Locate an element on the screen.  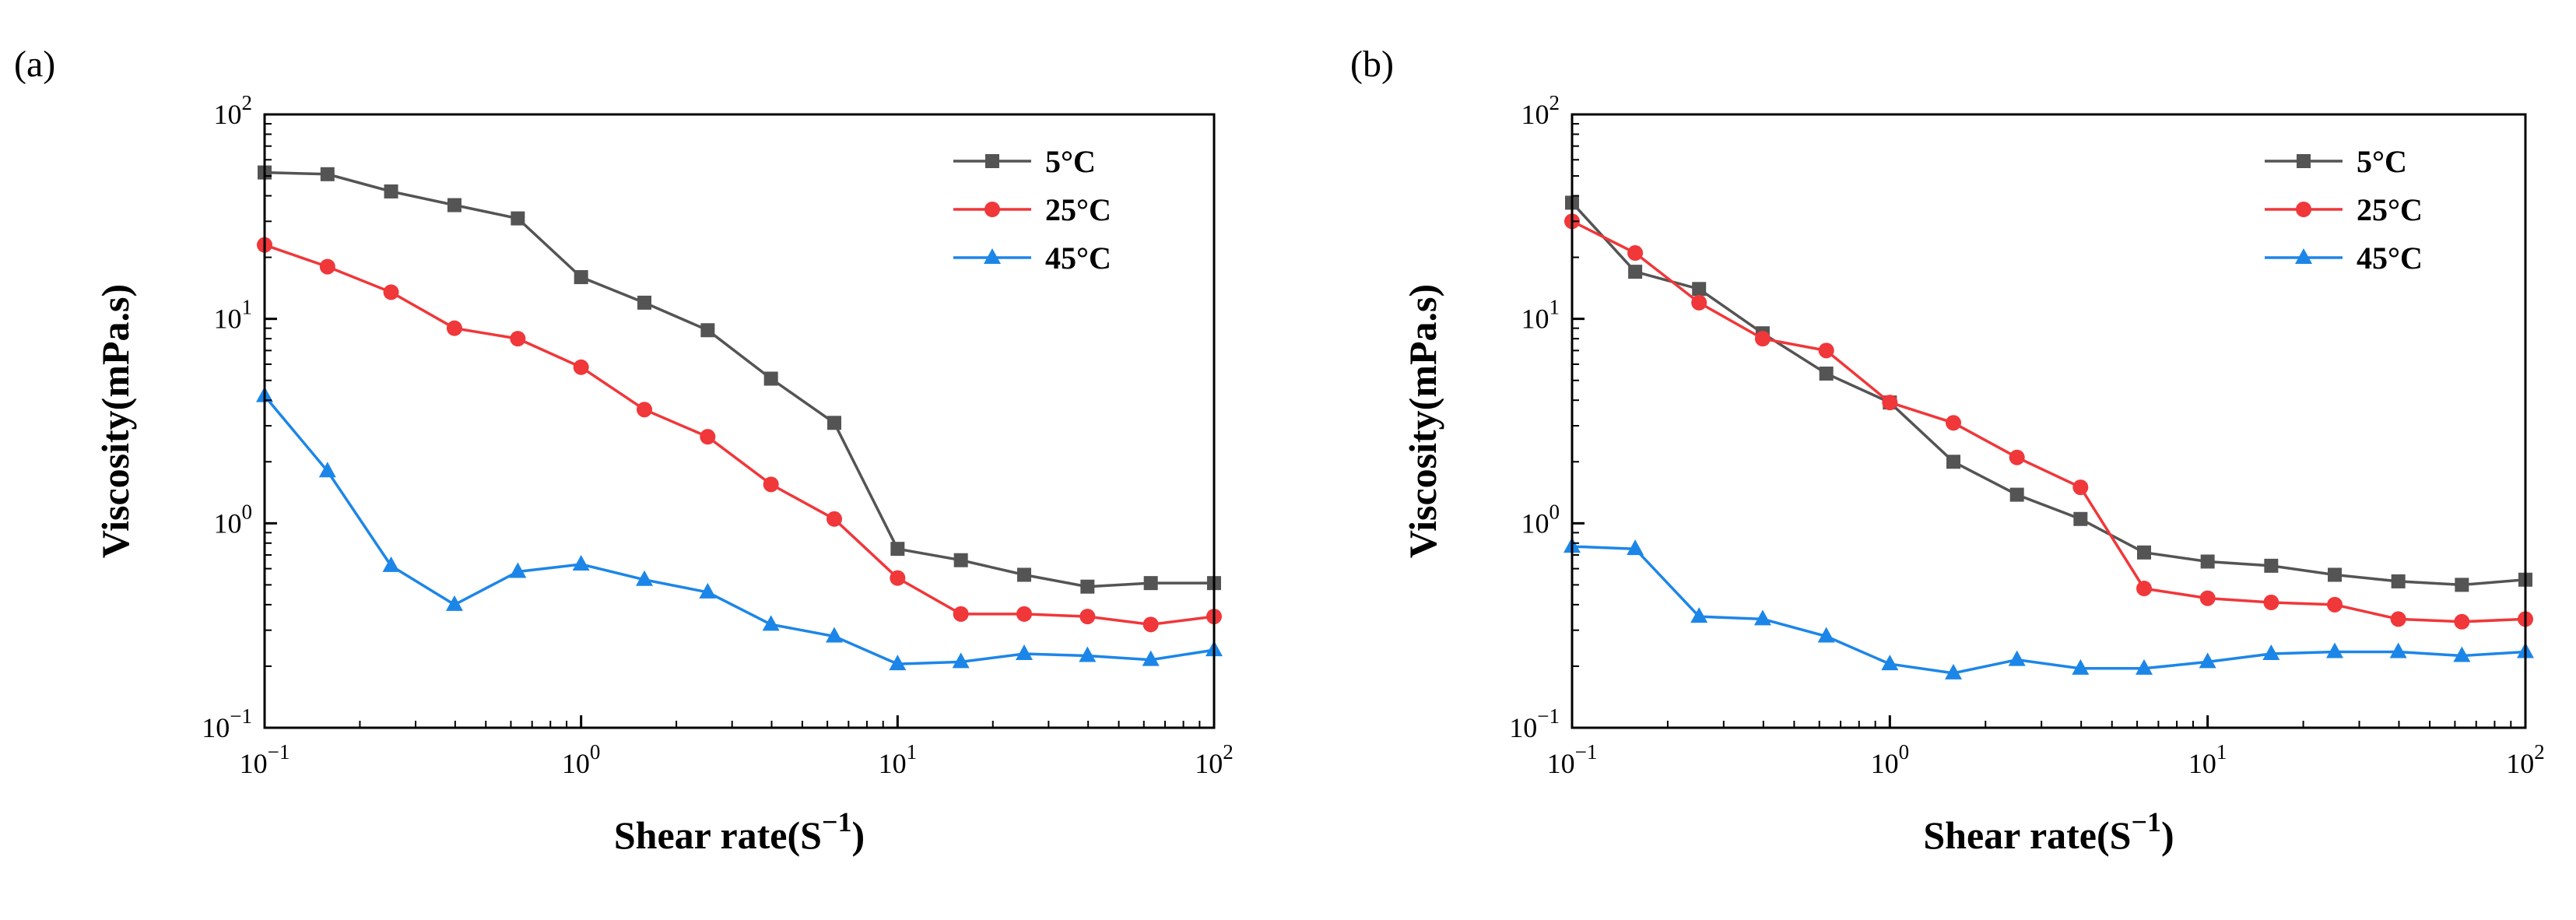
panel-label: (a) is located at coordinates (35, 64).